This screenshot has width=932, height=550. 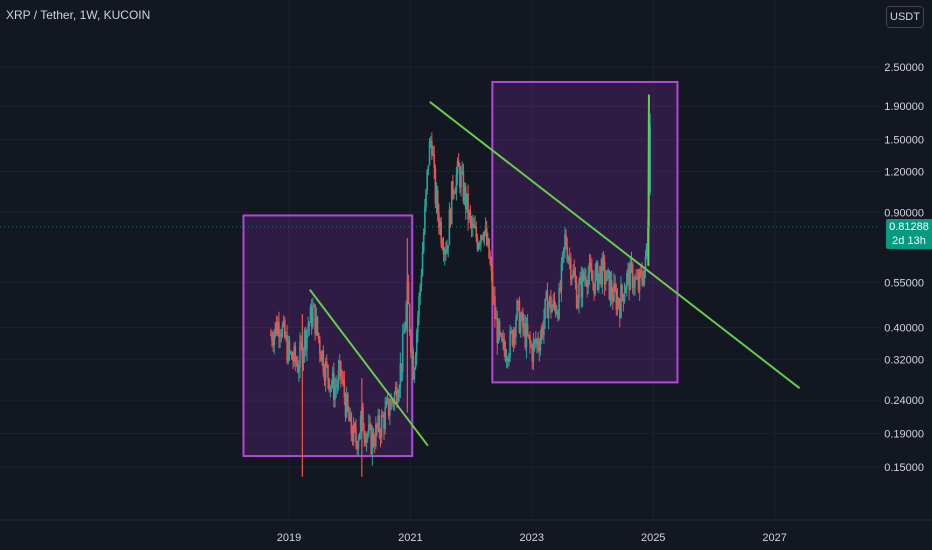 I want to click on price-tick-label: 0.90000, so click(x=904, y=213).